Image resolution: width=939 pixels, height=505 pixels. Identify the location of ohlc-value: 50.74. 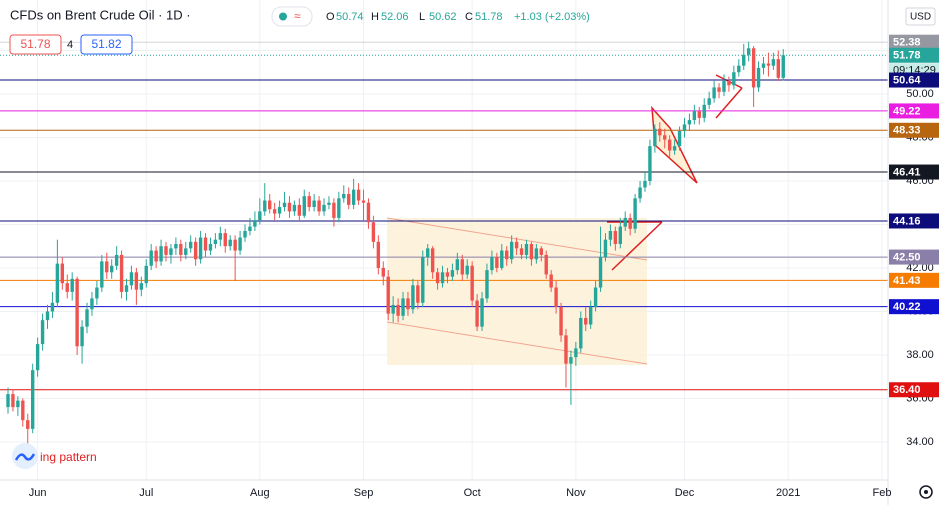
(350, 17).